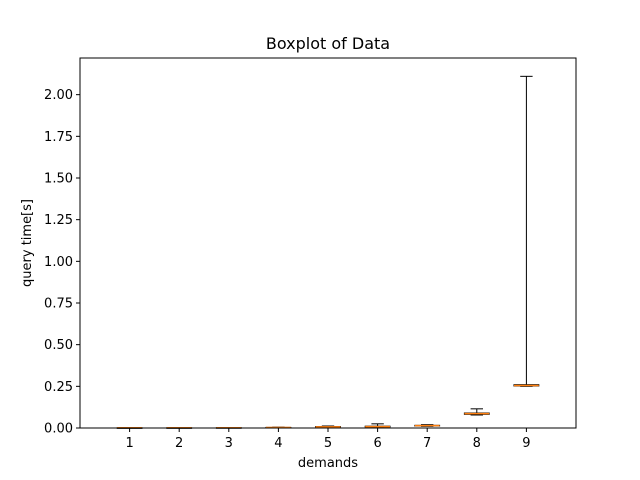  I want to click on chart-title: Boxplot of Data, so click(328, 43).